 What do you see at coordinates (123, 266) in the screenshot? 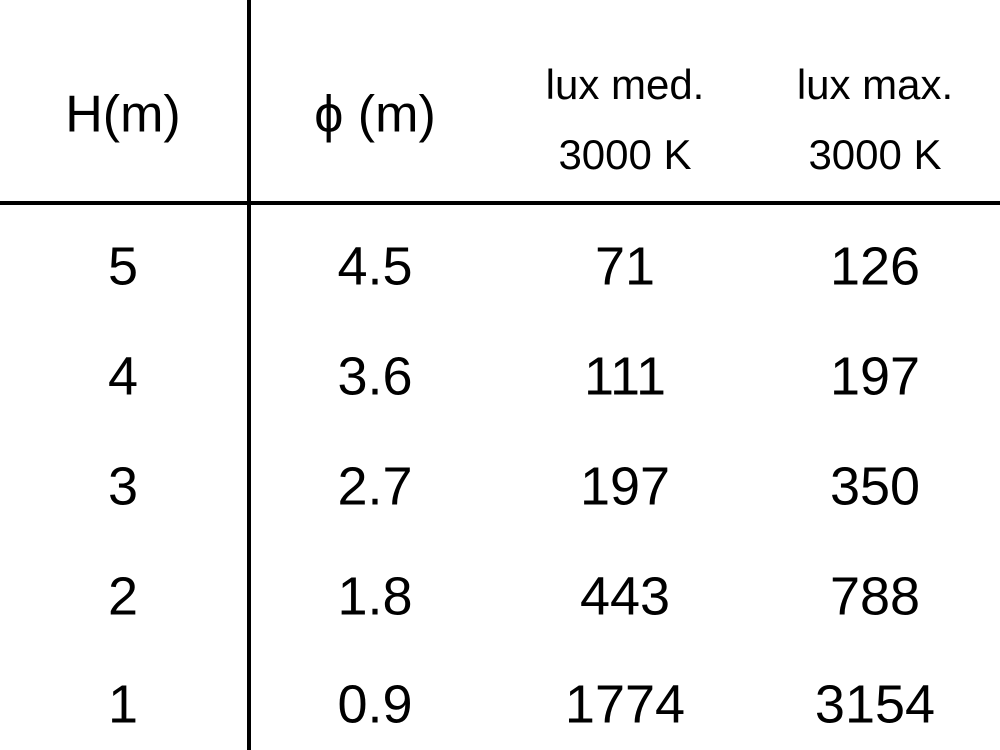
I see `table-cell: 5` at bounding box center [123, 266].